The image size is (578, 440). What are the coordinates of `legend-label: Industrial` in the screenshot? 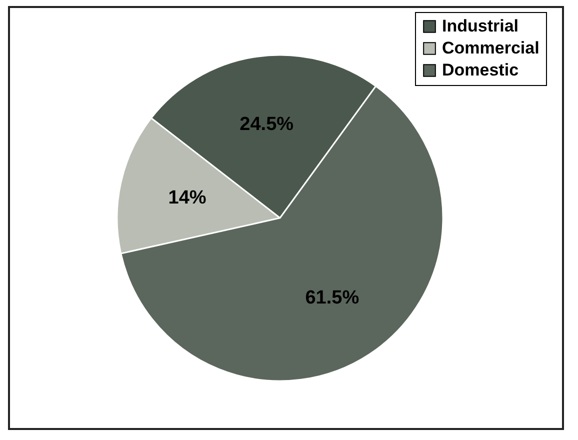 It's located at (480, 26).